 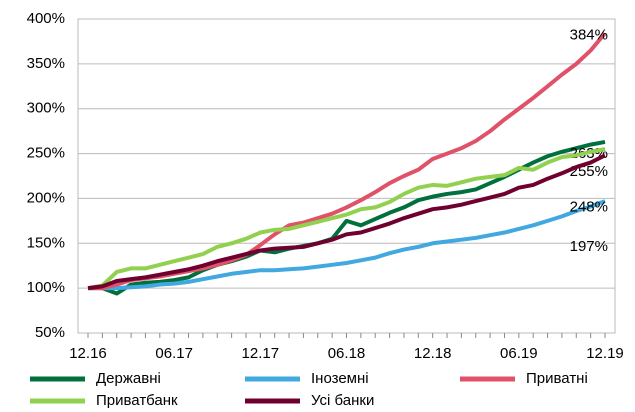 I want to click on end-label: 248%, so click(x=589, y=206).